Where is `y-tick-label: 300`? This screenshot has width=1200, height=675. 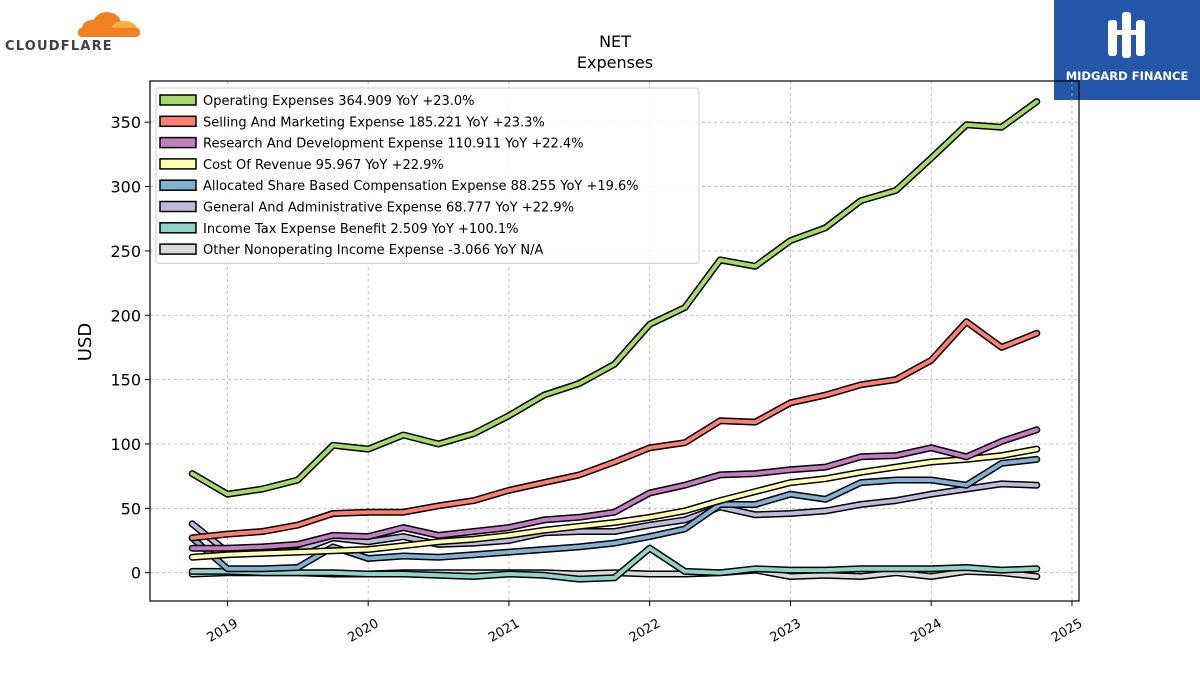 y-tick-label: 300 is located at coordinates (125, 187).